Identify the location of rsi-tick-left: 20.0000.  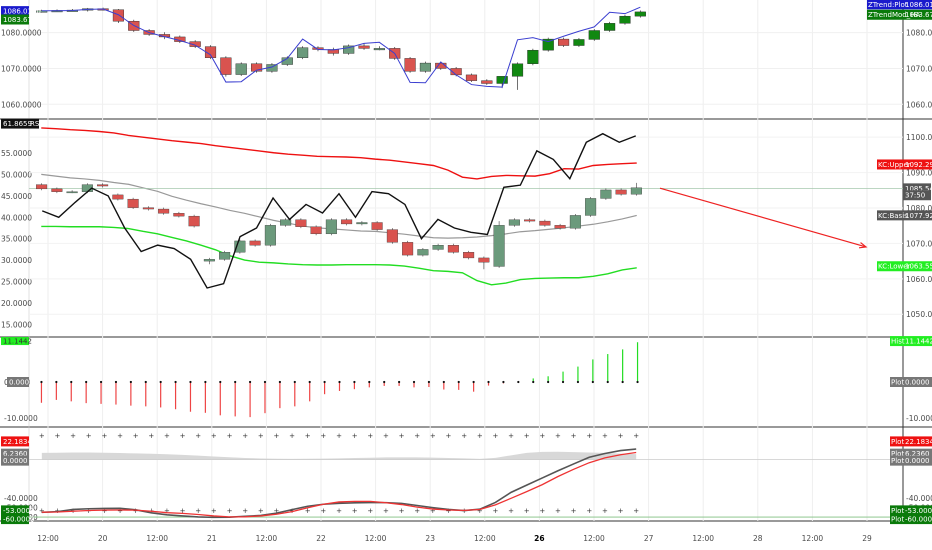
(16, 303).